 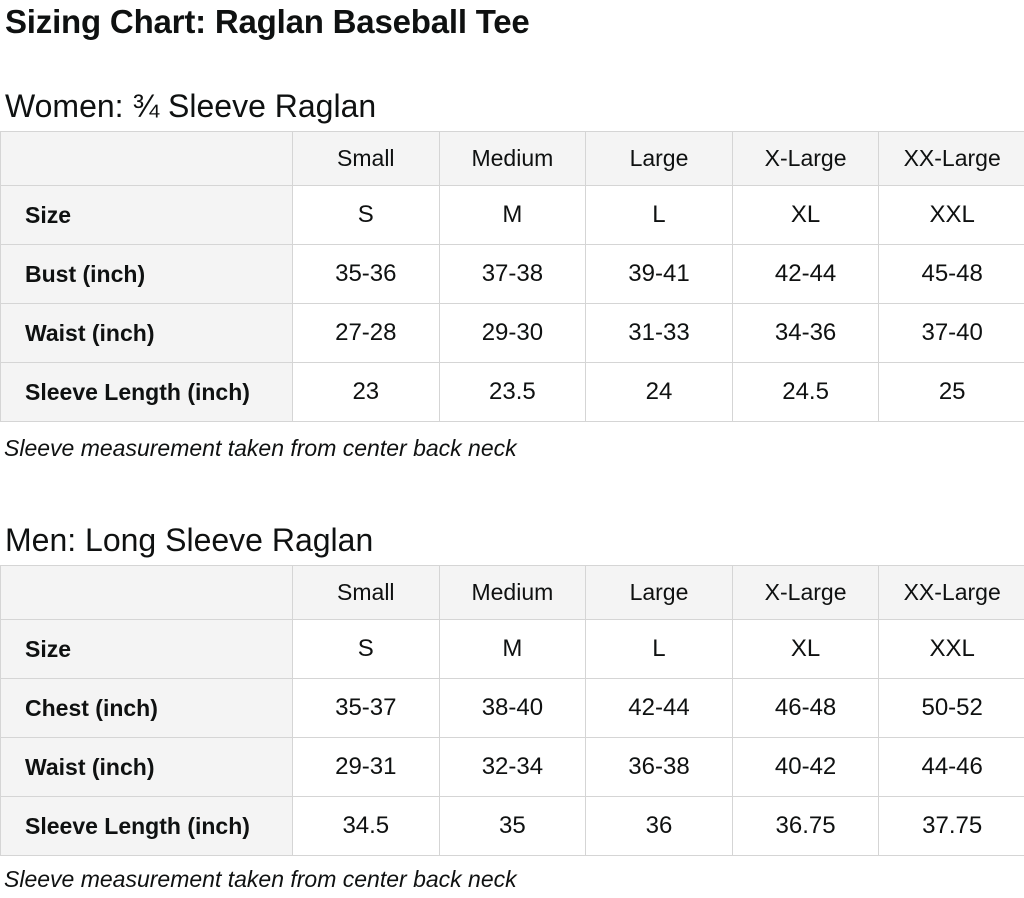 I want to click on table-row: Waist (inch) 27-28 29-30 31-33 34-36 37-40, so click(x=512, y=333).